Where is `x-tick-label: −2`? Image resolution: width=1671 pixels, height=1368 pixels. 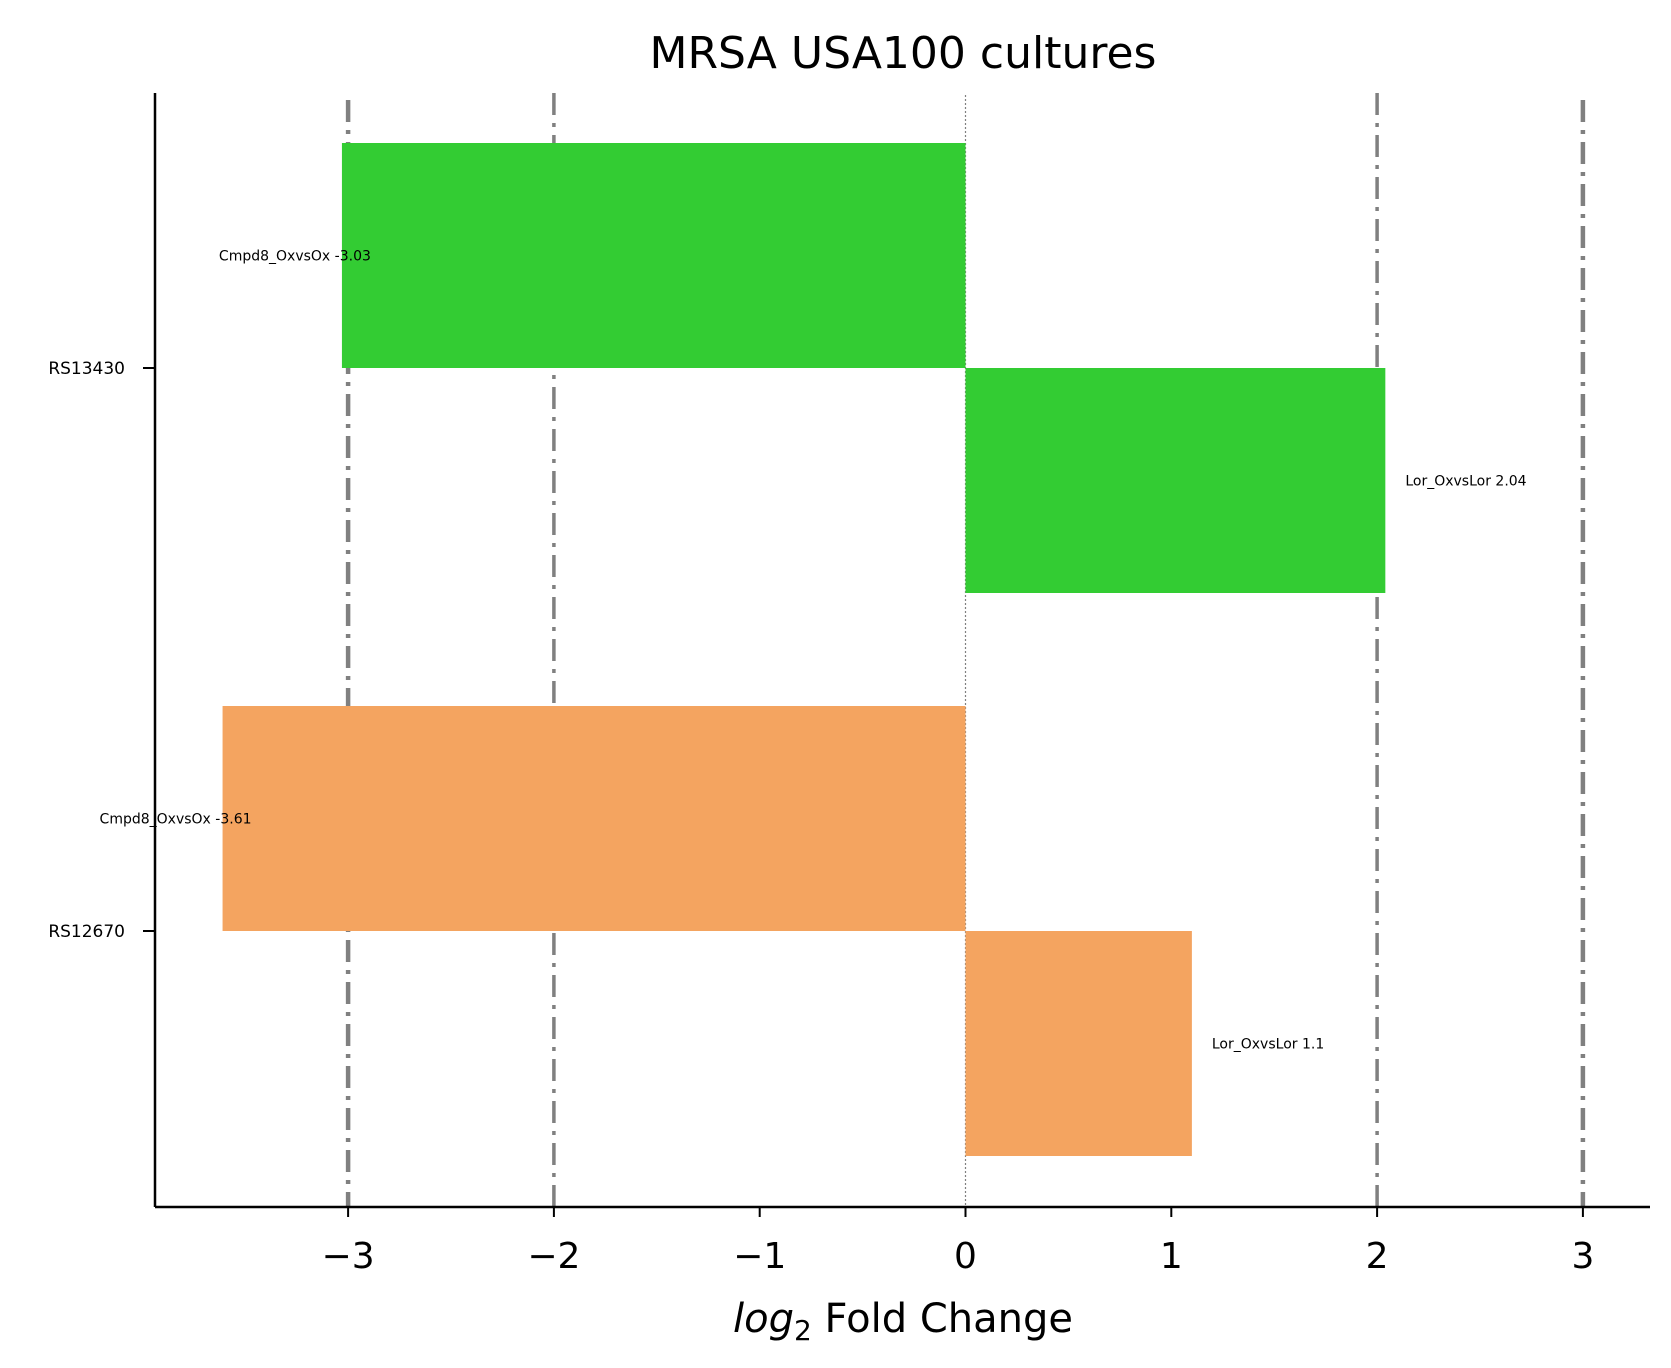 x-tick-label: −2 is located at coordinates (553, 1256).